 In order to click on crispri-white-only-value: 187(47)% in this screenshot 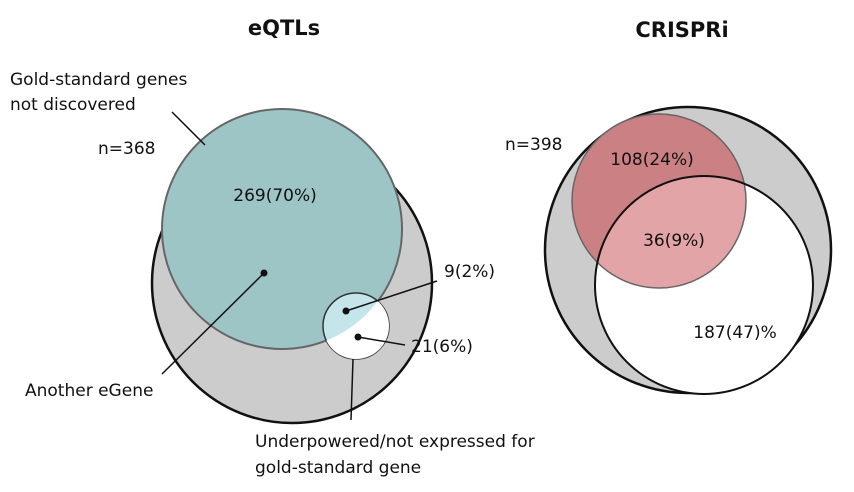, I will do `click(735, 333)`.